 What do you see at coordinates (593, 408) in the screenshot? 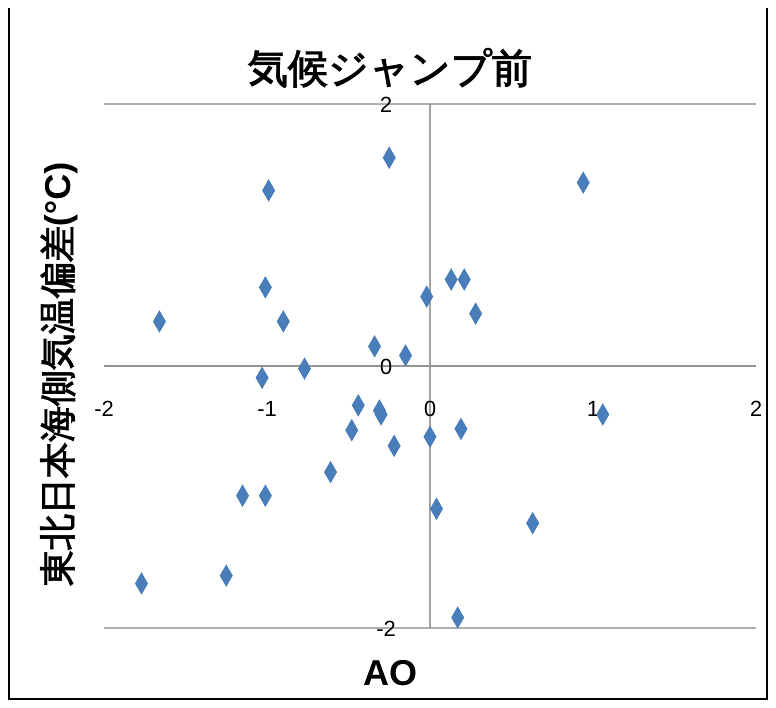
I see `x-tick-label: 1` at bounding box center [593, 408].